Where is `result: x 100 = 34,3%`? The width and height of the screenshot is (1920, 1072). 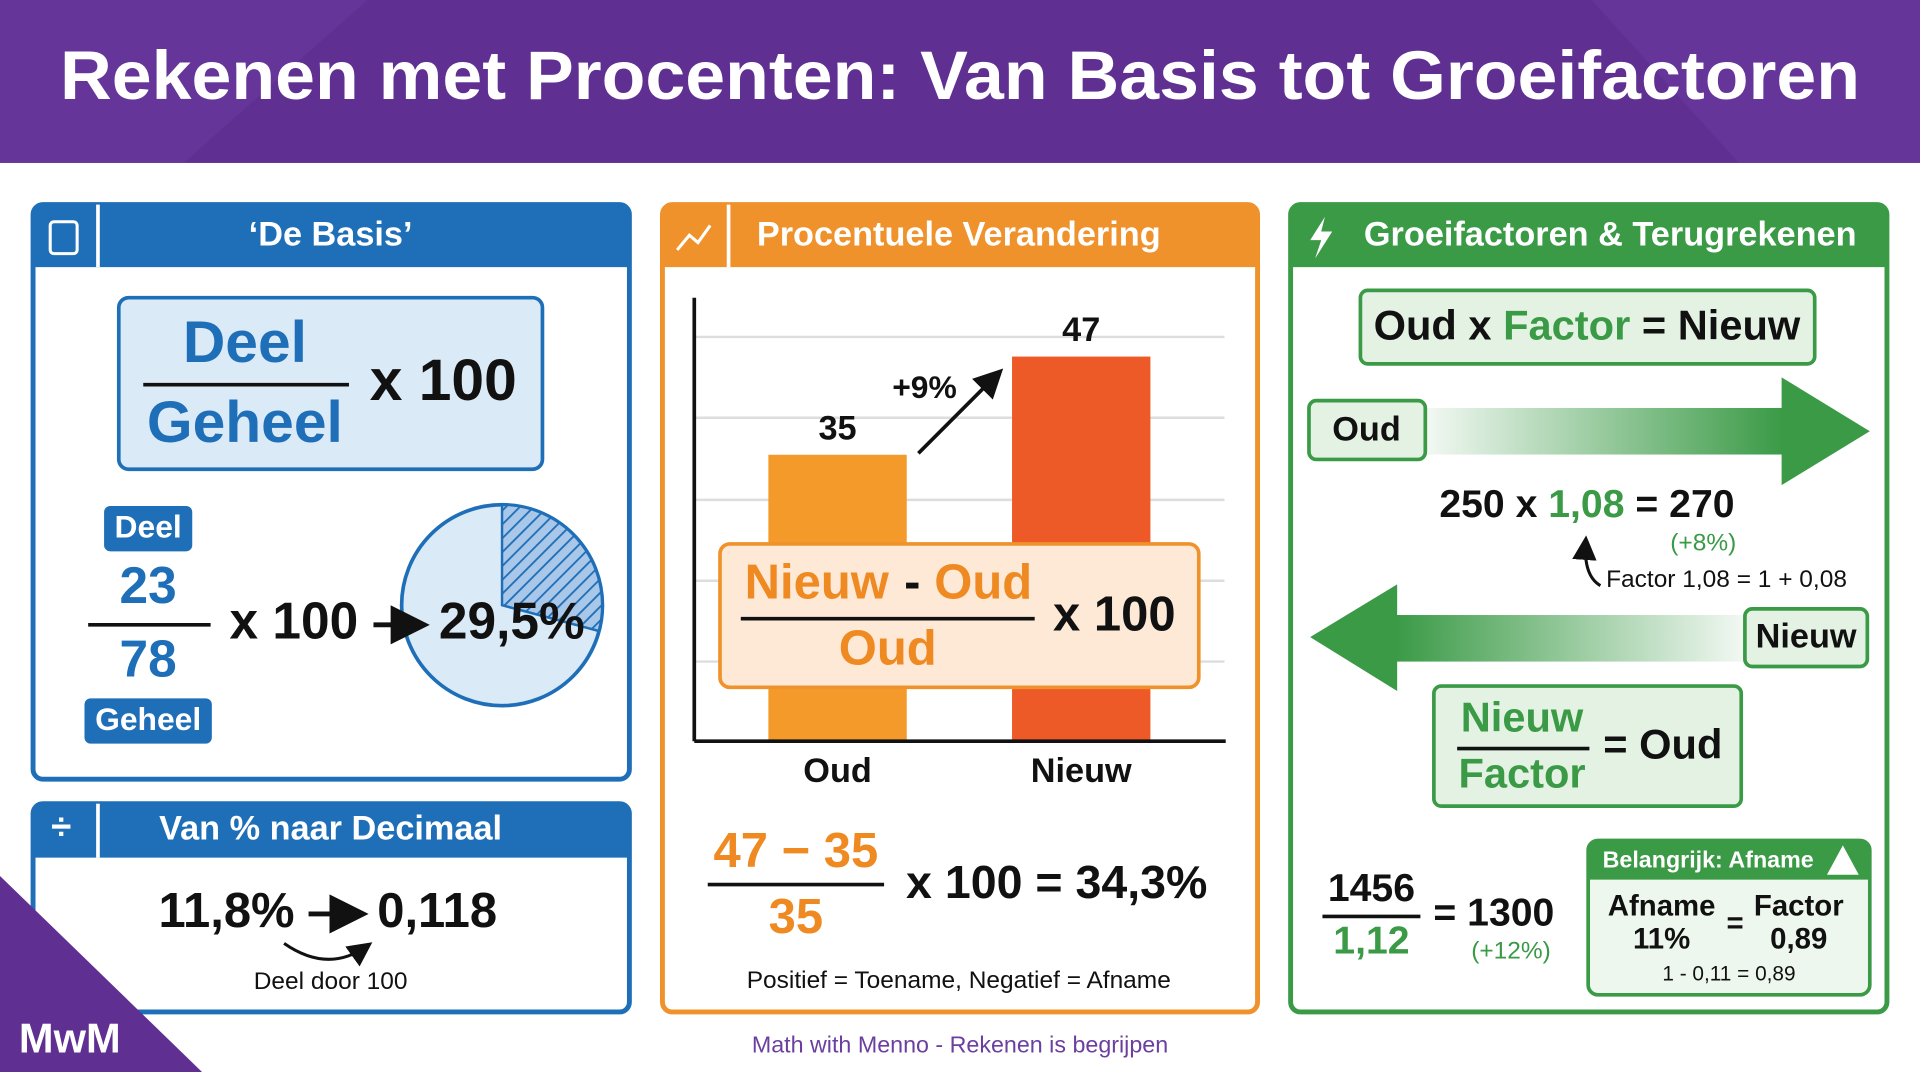 result: x 100 = 34,3% is located at coordinates (1056, 882).